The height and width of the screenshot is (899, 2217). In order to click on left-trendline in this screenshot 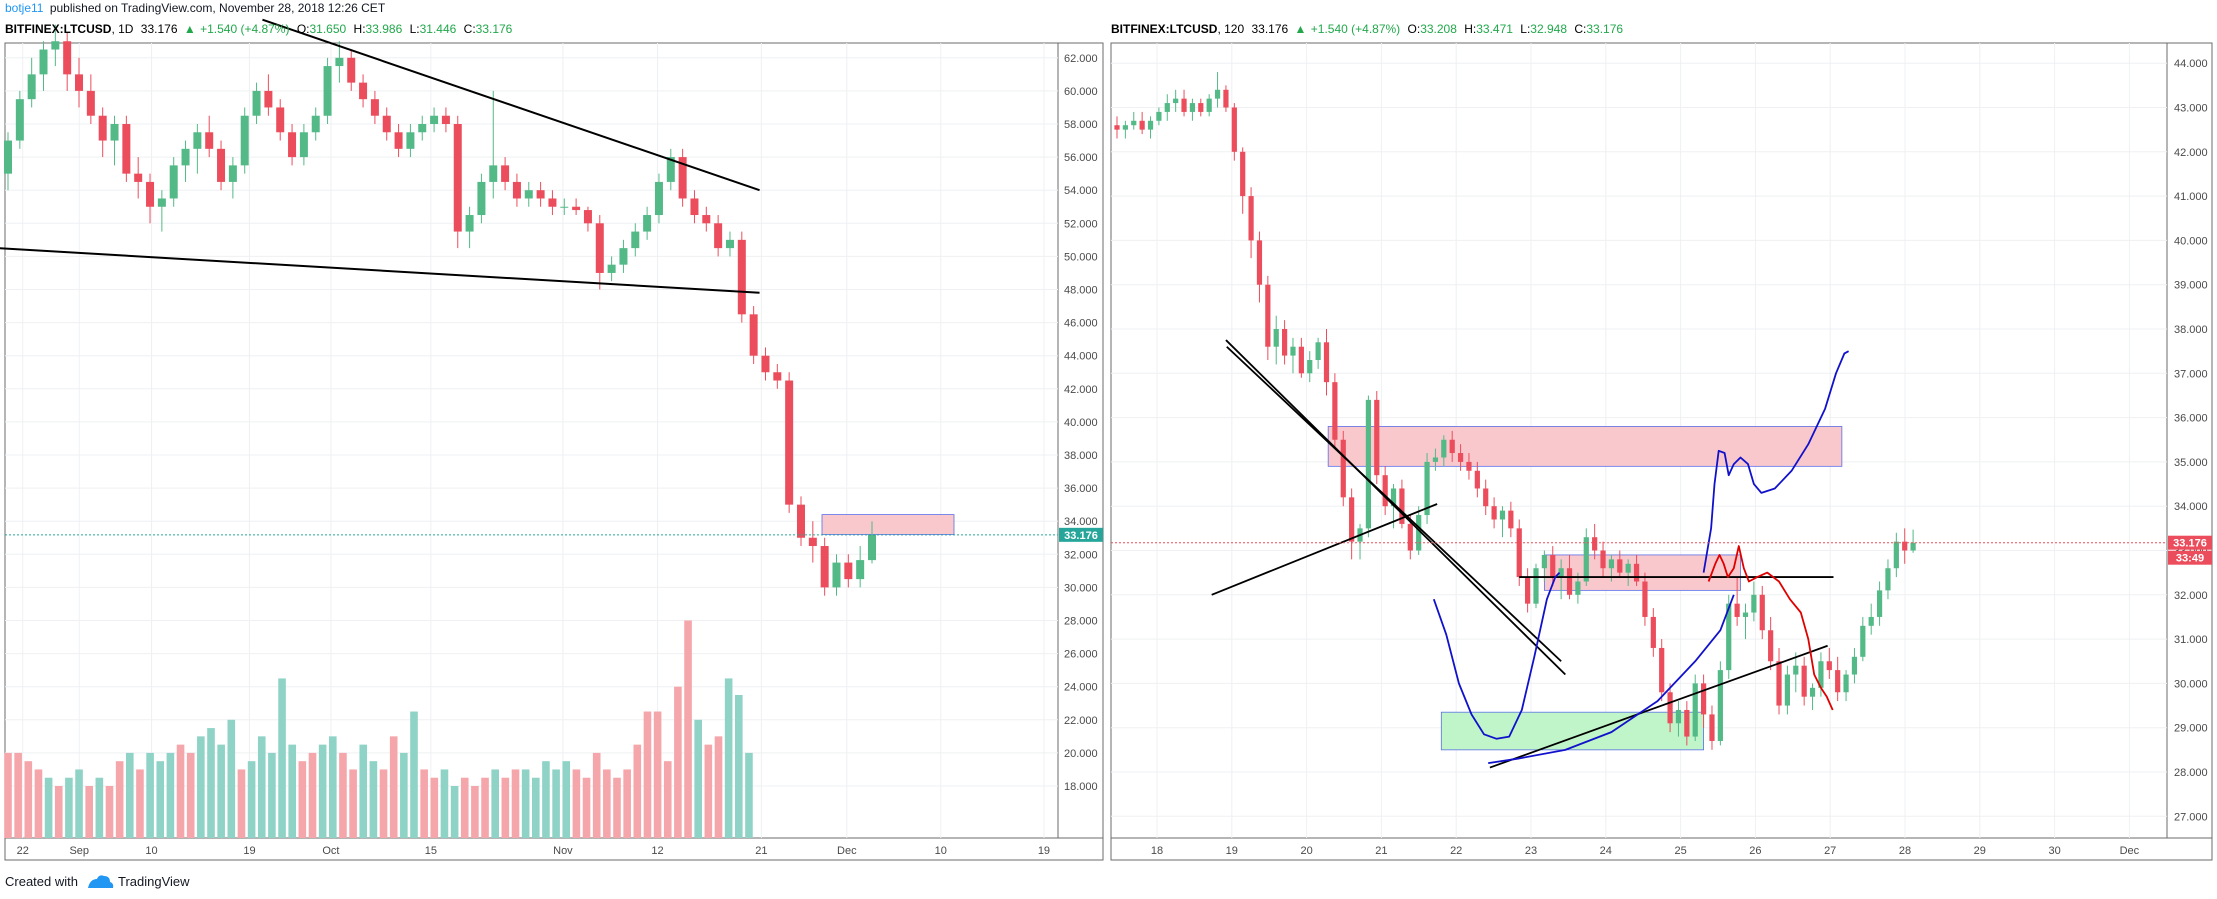, I will do `click(511, 105)`.